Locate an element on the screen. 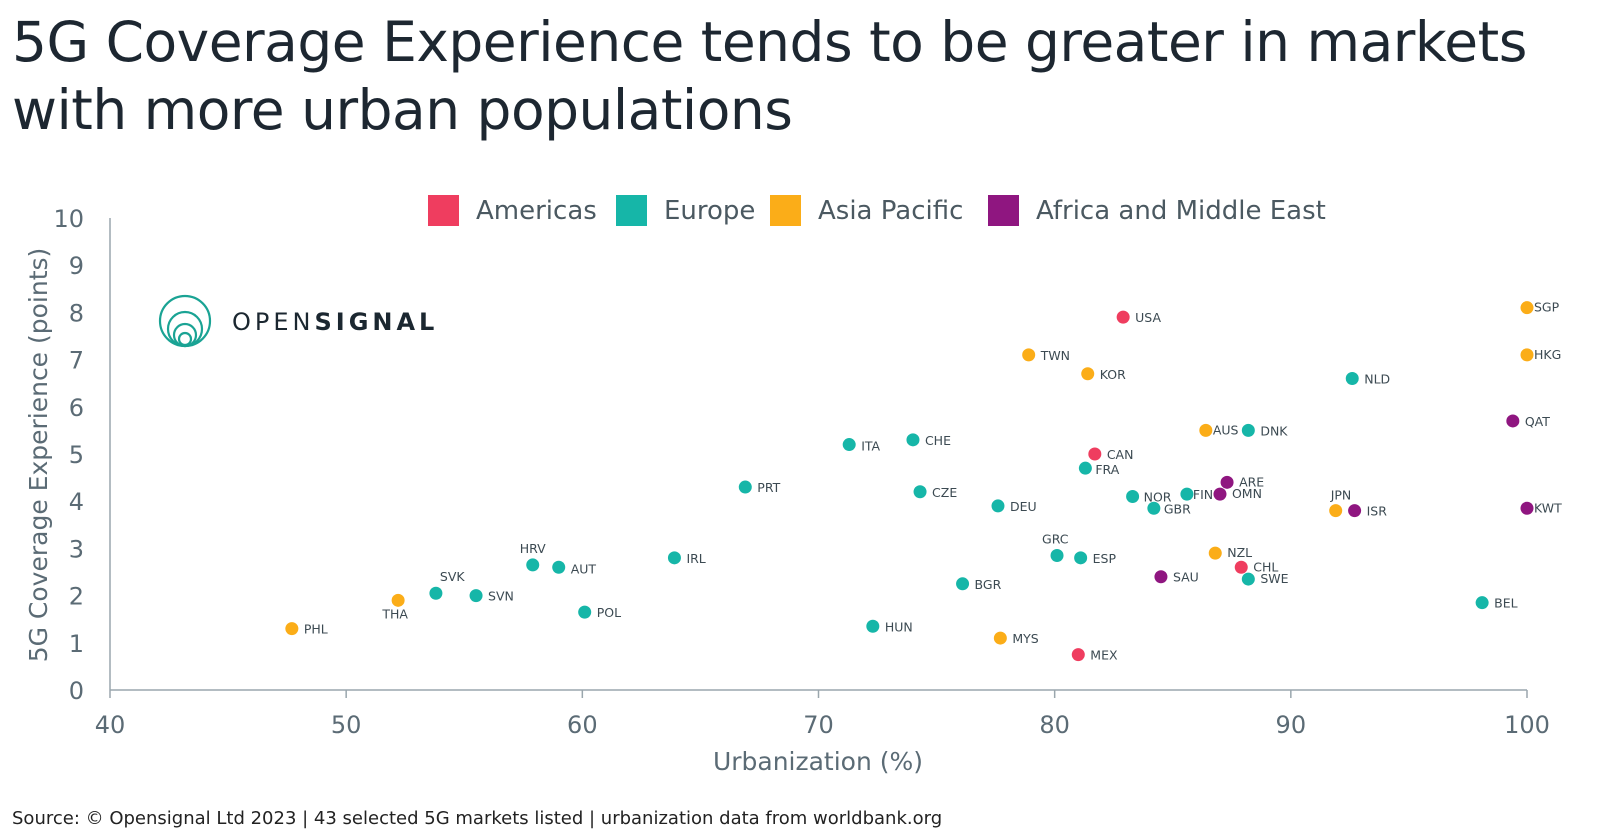 This screenshot has width=1600, height=835. data-point-fra: FRA is located at coordinates (1099, 469).